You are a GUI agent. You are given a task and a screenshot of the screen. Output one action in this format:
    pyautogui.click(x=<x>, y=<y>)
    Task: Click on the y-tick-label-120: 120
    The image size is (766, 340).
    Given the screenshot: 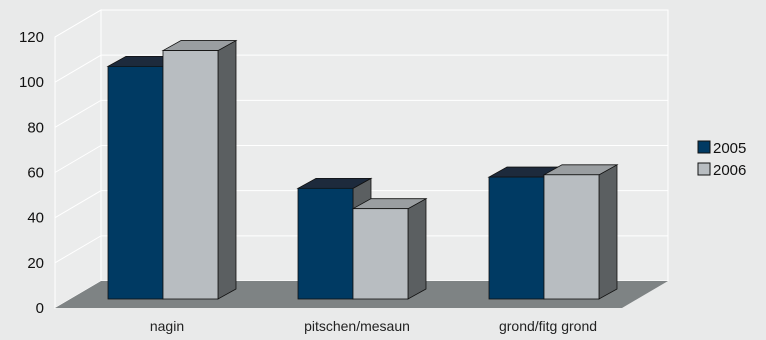 What is the action you would take?
    pyautogui.click(x=31, y=37)
    